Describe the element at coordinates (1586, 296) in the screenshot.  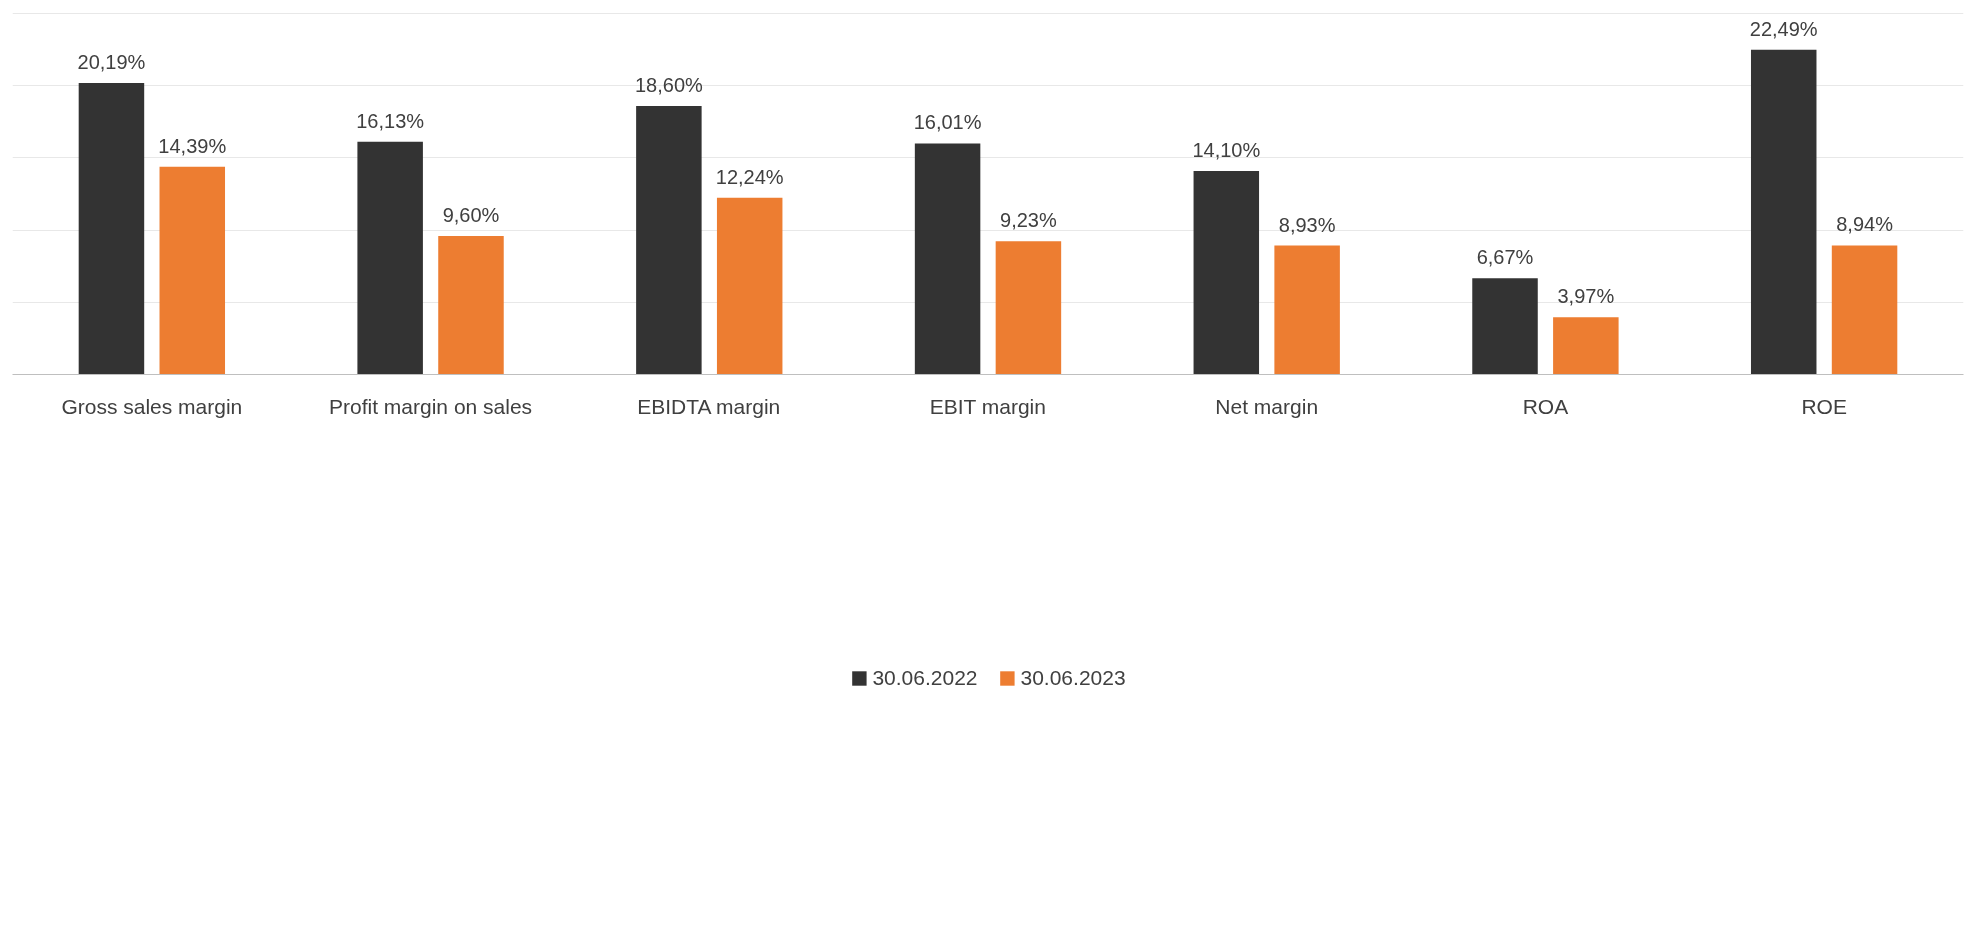
I see `data-label: 3,97%` at that location.